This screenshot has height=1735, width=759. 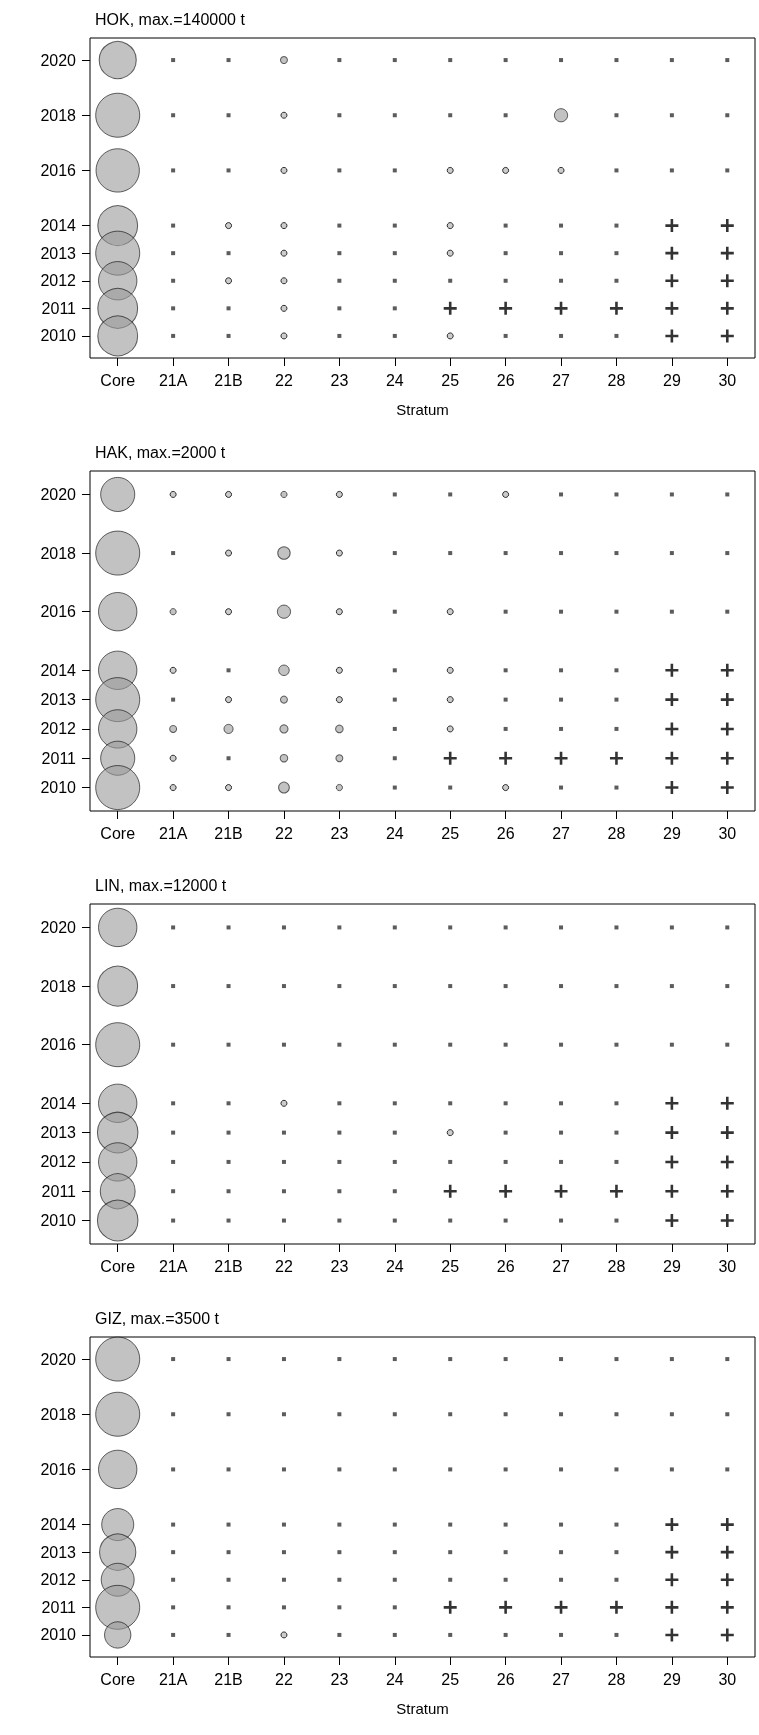 What do you see at coordinates (161, 885) in the screenshot?
I see `chart-title: LIN, max.=12000 t` at bounding box center [161, 885].